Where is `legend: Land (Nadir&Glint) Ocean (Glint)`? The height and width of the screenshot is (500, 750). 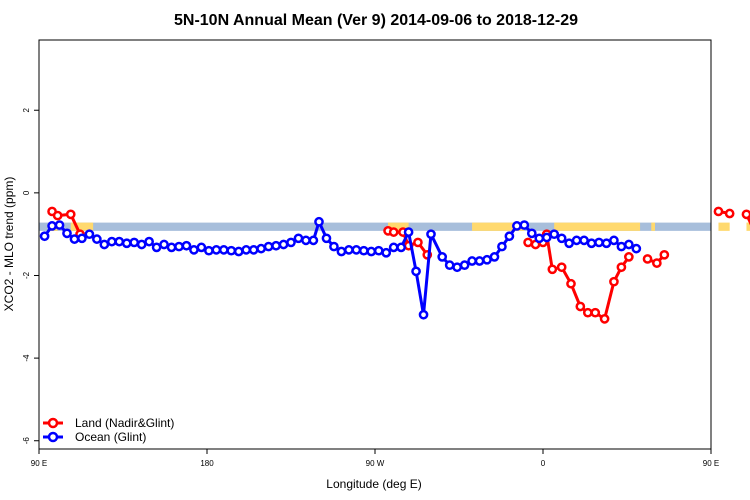
legend: Land (Nadir&Glint) Ocean (Glint) is located at coordinates (108, 430).